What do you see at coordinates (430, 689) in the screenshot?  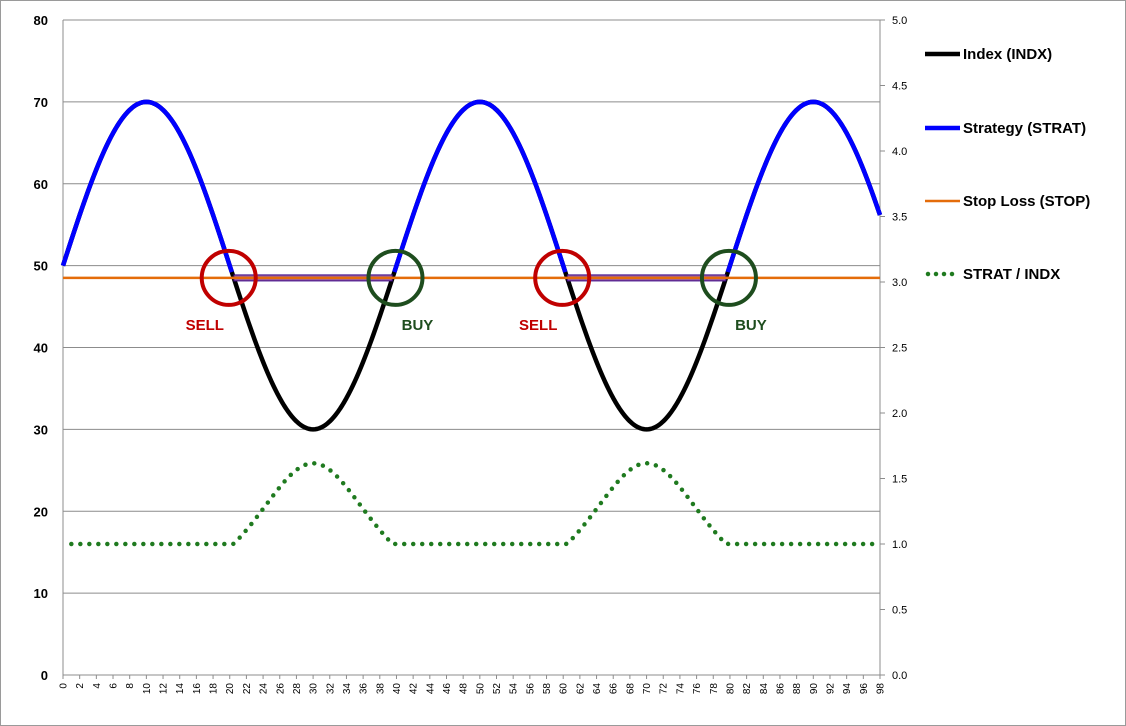 I see `x-tick-label: 44` at bounding box center [430, 689].